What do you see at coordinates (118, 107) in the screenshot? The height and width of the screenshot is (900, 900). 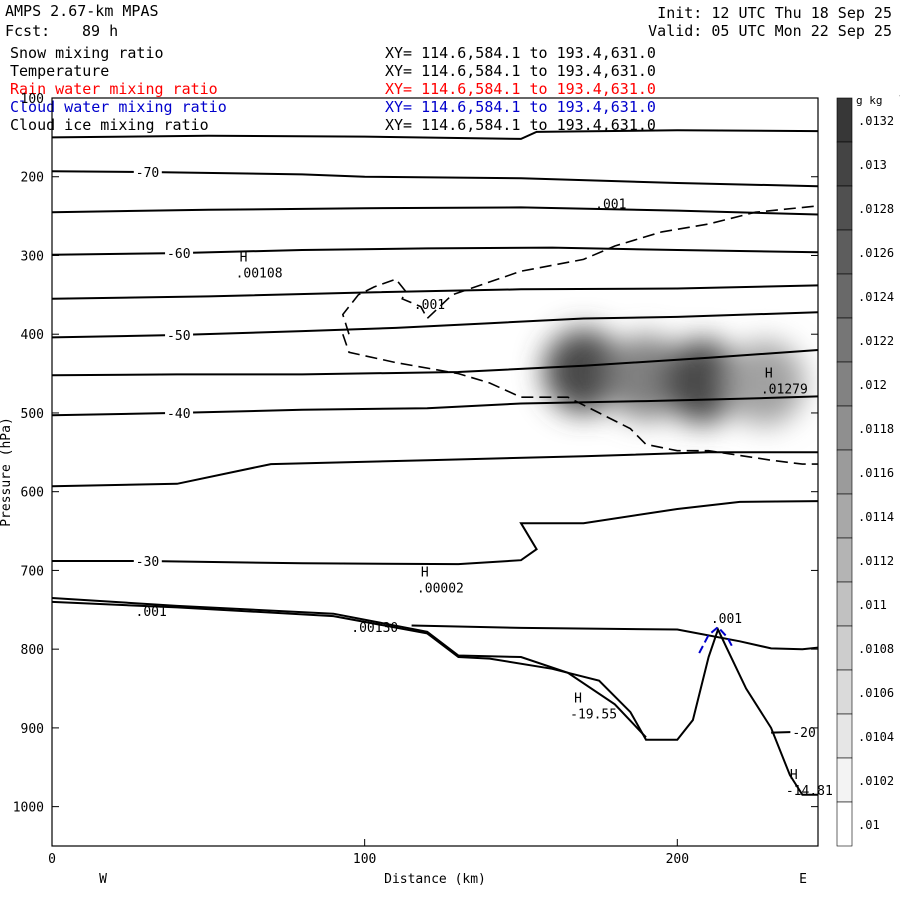 I see `field-name: Cloud water mixing ratio` at bounding box center [118, 107].